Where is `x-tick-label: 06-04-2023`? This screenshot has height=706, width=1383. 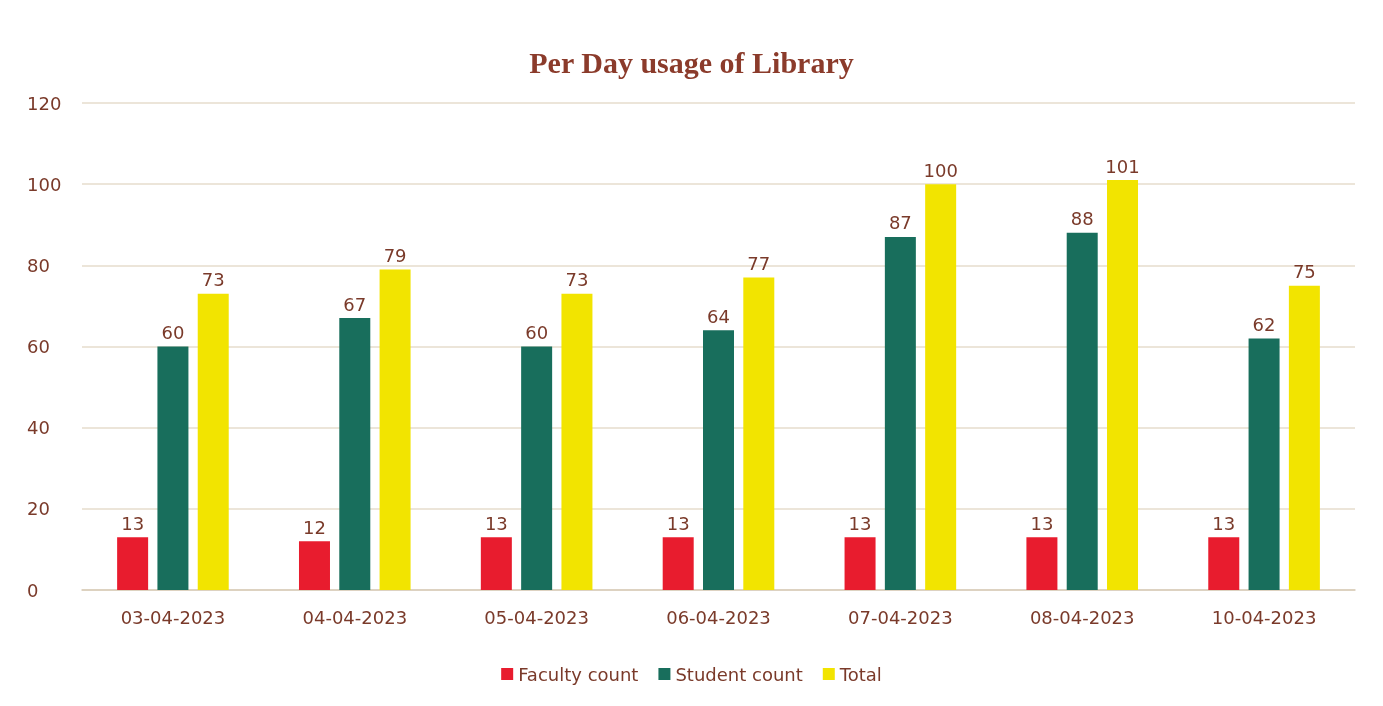
x-tick-label: 06-04-2023 is located at coordinates (718, 617).